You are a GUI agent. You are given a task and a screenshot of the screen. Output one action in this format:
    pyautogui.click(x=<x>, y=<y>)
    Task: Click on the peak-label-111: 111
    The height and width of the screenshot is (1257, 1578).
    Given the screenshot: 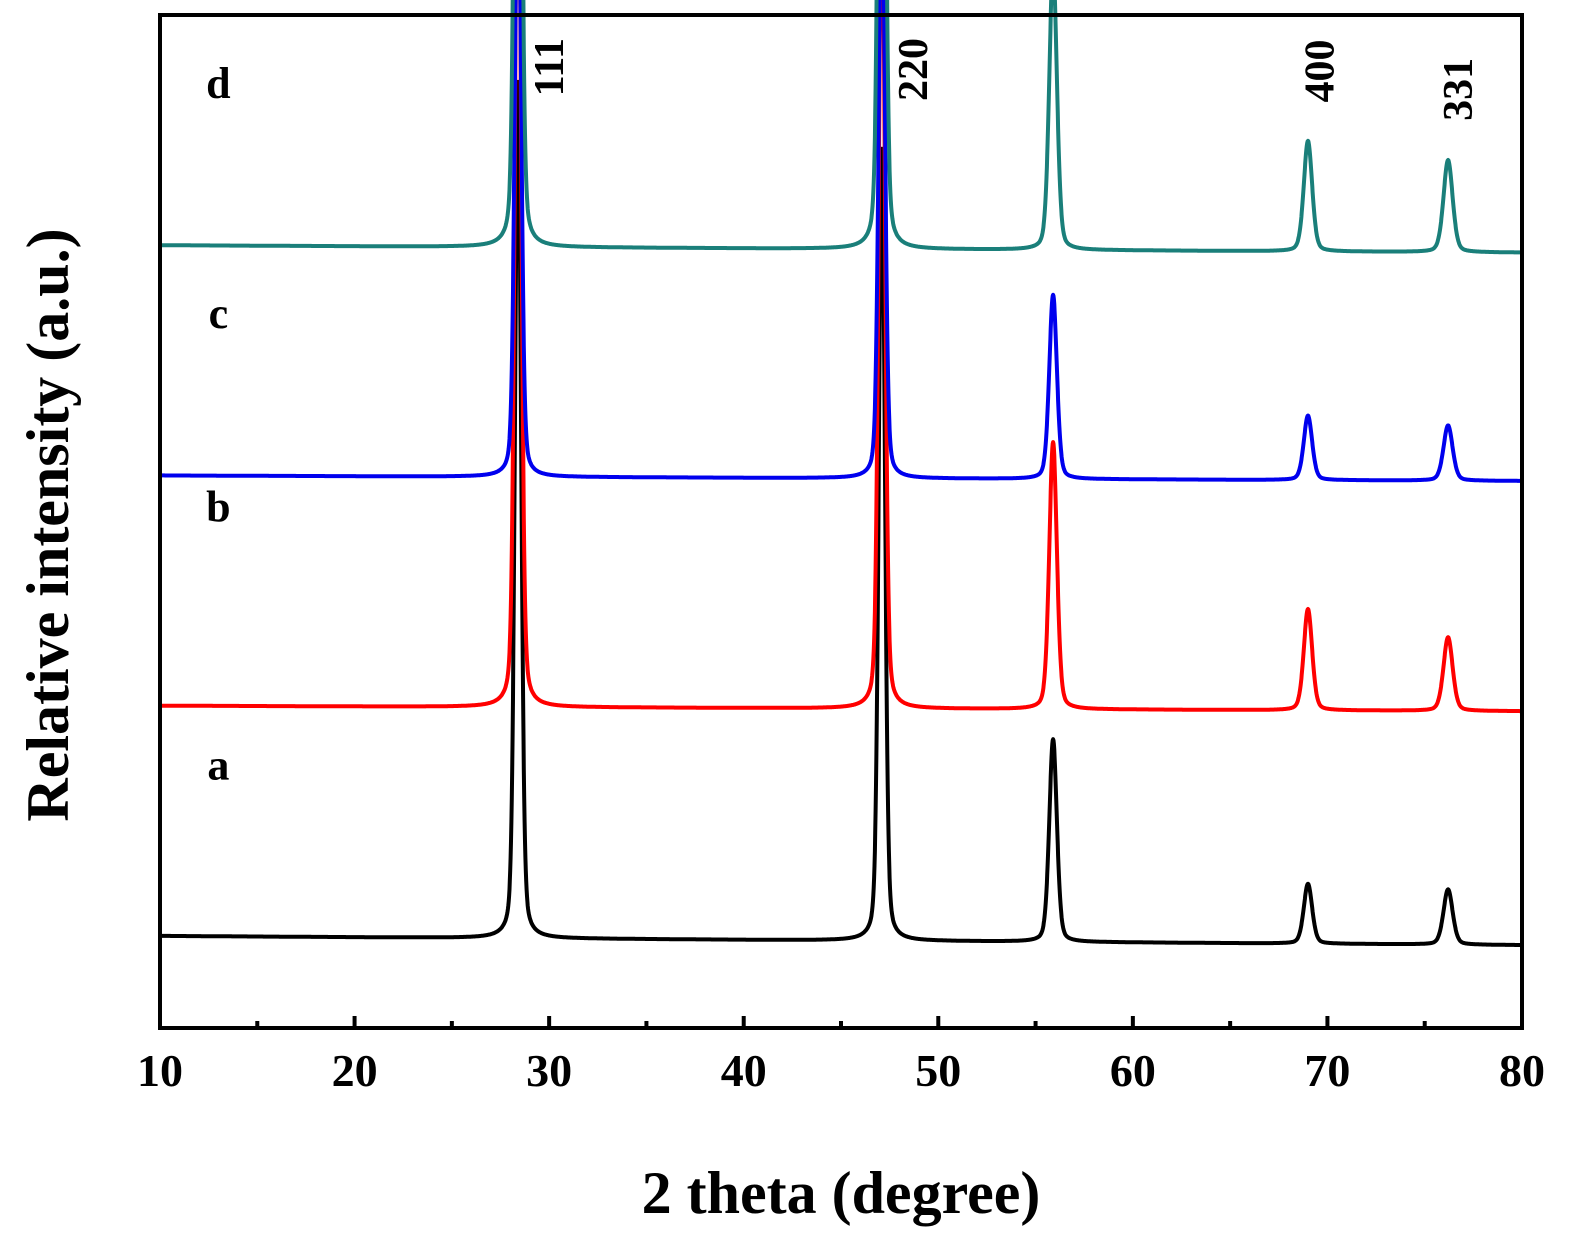 What is the action you would take?
    pyautogui.click(x=550, y=67)
    